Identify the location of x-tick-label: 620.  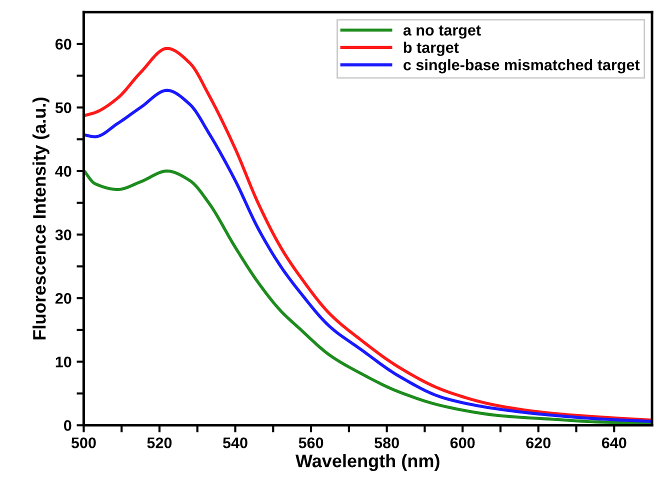
(538, 442).